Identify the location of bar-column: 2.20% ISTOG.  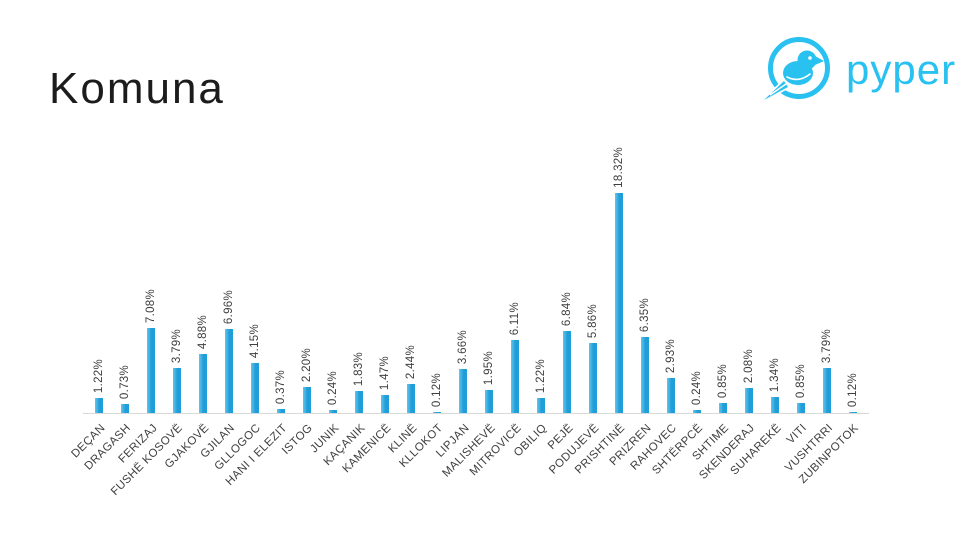
(300, 293).